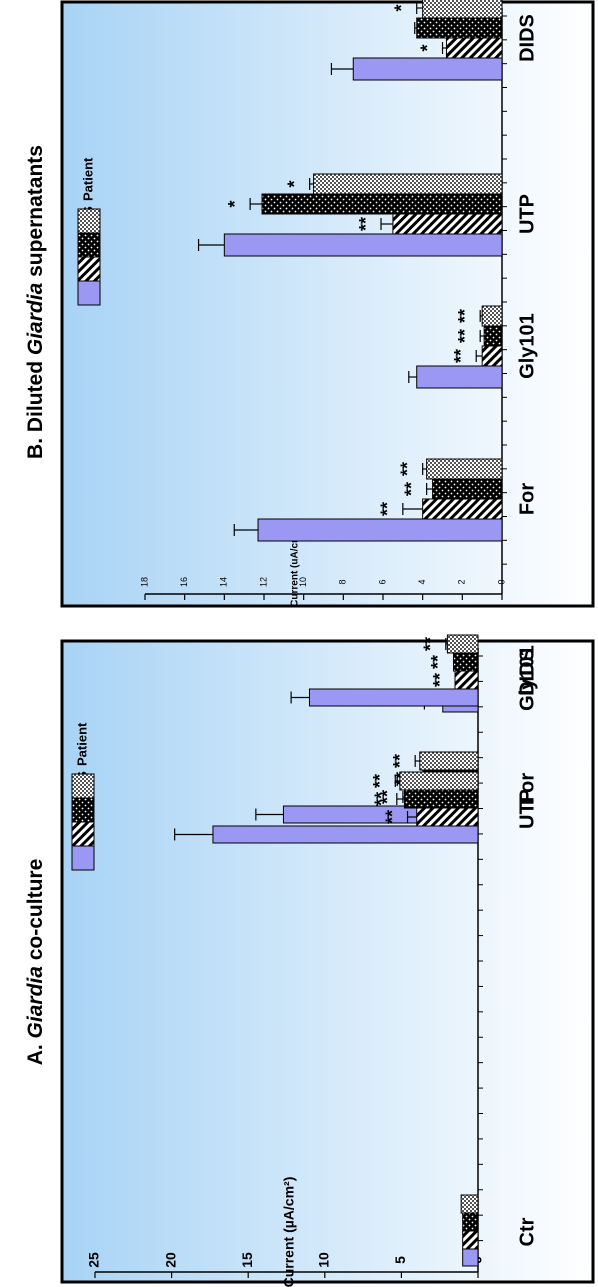 Image resolution: width=598 pixels, height=1287 pixels. Describe the element at coordinates (35, 1051) in the screenshot. I see `title-prefix: A.` at that location.